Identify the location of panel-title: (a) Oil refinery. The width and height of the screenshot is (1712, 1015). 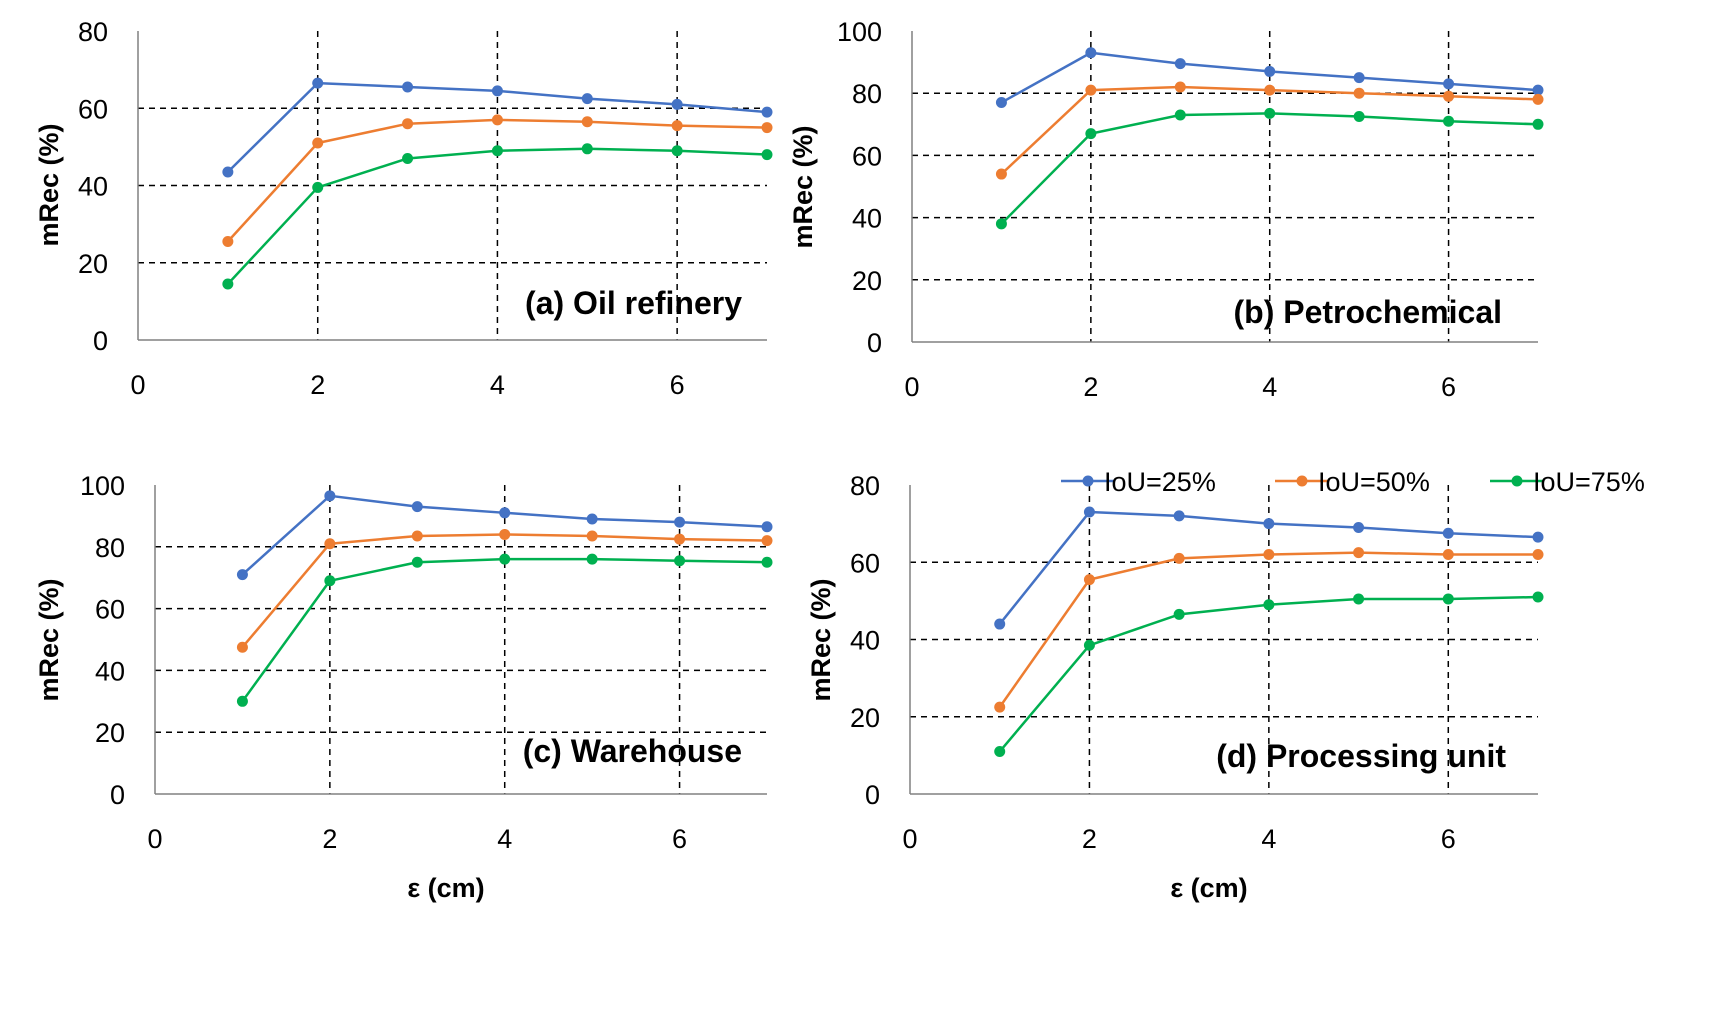
(633, 303).